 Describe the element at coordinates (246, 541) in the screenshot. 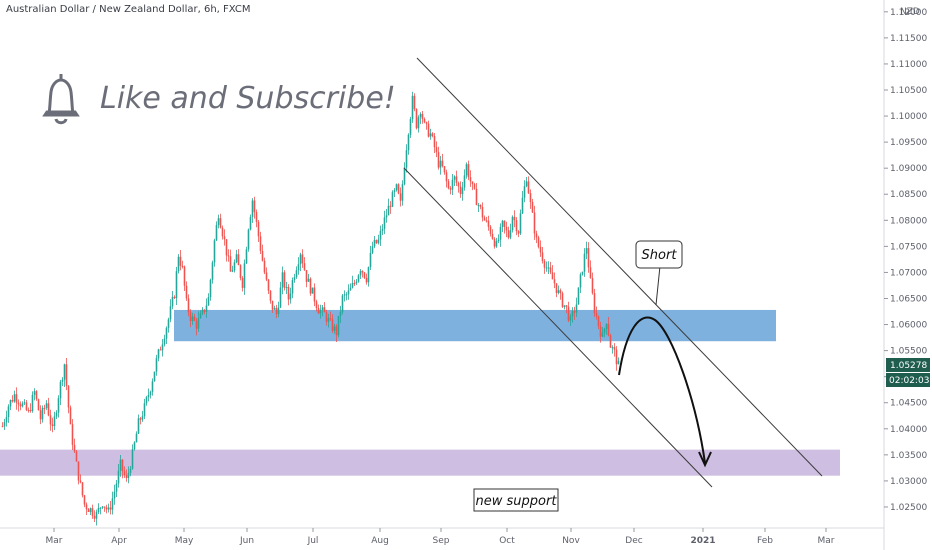

I see `time-tick-label: Jun` at that location.